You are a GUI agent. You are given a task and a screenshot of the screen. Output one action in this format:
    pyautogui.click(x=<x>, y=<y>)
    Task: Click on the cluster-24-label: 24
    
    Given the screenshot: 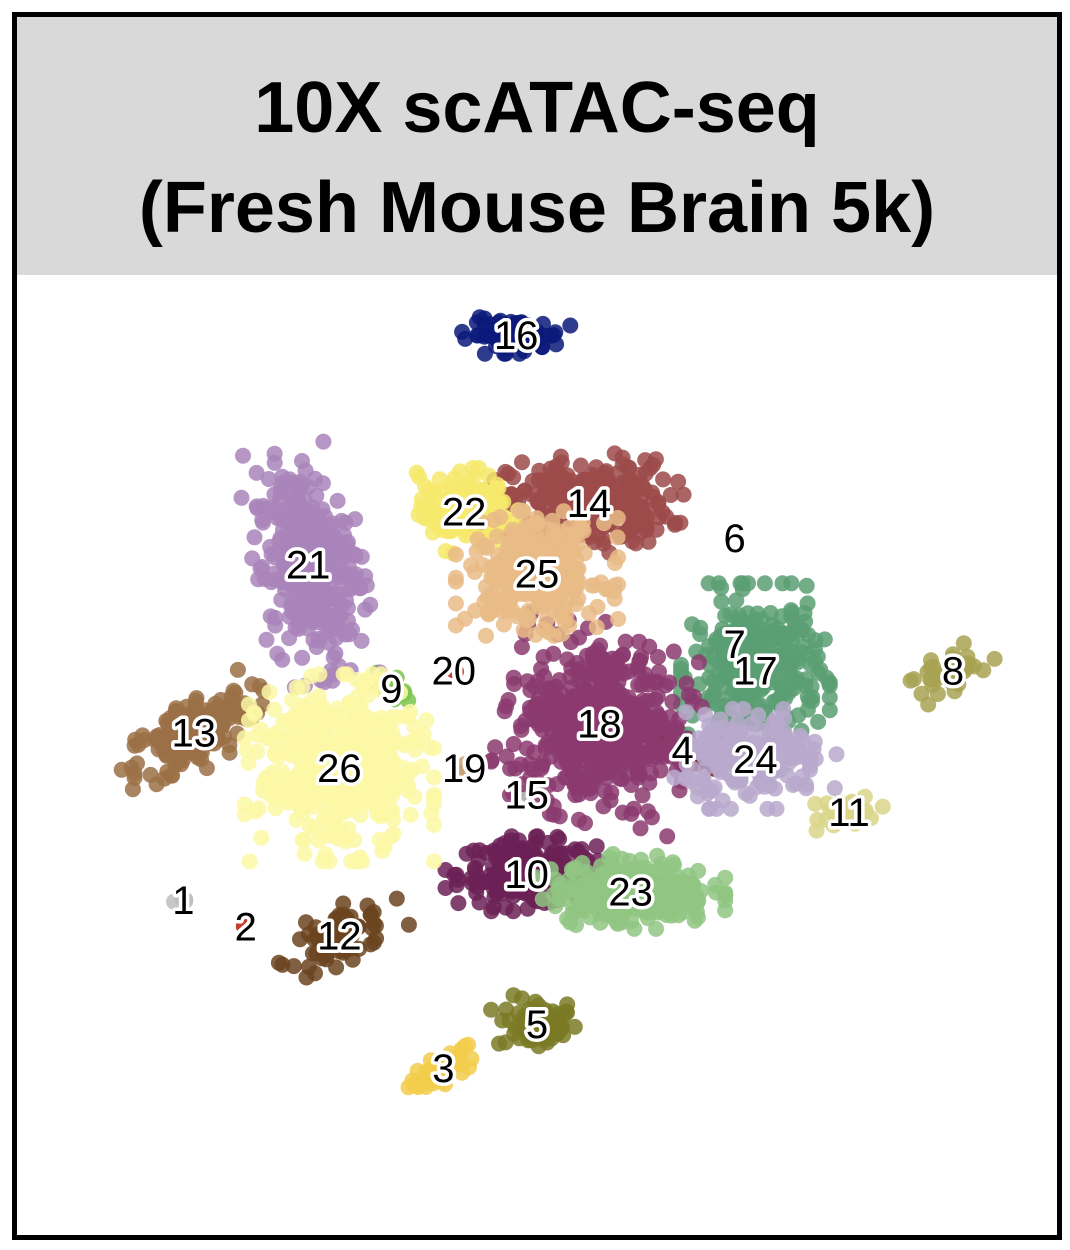 What is the action you would take?
    pyautogui.click(x=755, y=760)
    